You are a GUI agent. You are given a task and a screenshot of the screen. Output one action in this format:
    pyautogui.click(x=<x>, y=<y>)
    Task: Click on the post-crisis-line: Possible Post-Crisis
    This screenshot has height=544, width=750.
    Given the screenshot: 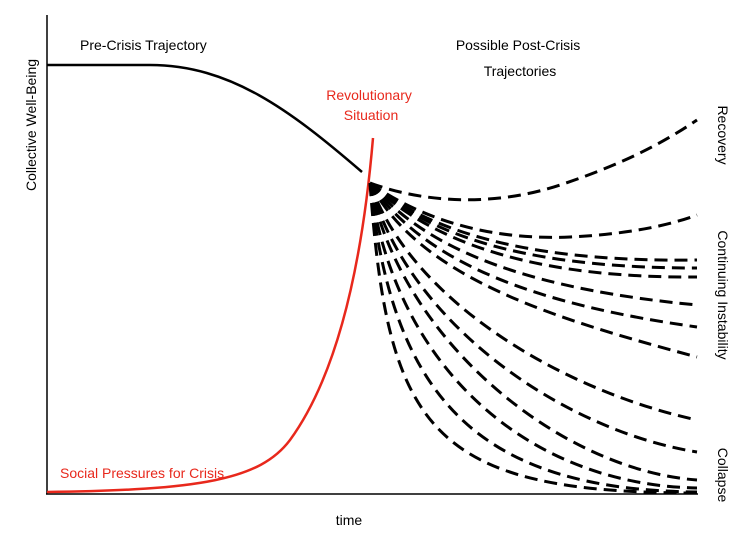 What is the action you would take?
    pyautogui.click(x=518, y=45)
    